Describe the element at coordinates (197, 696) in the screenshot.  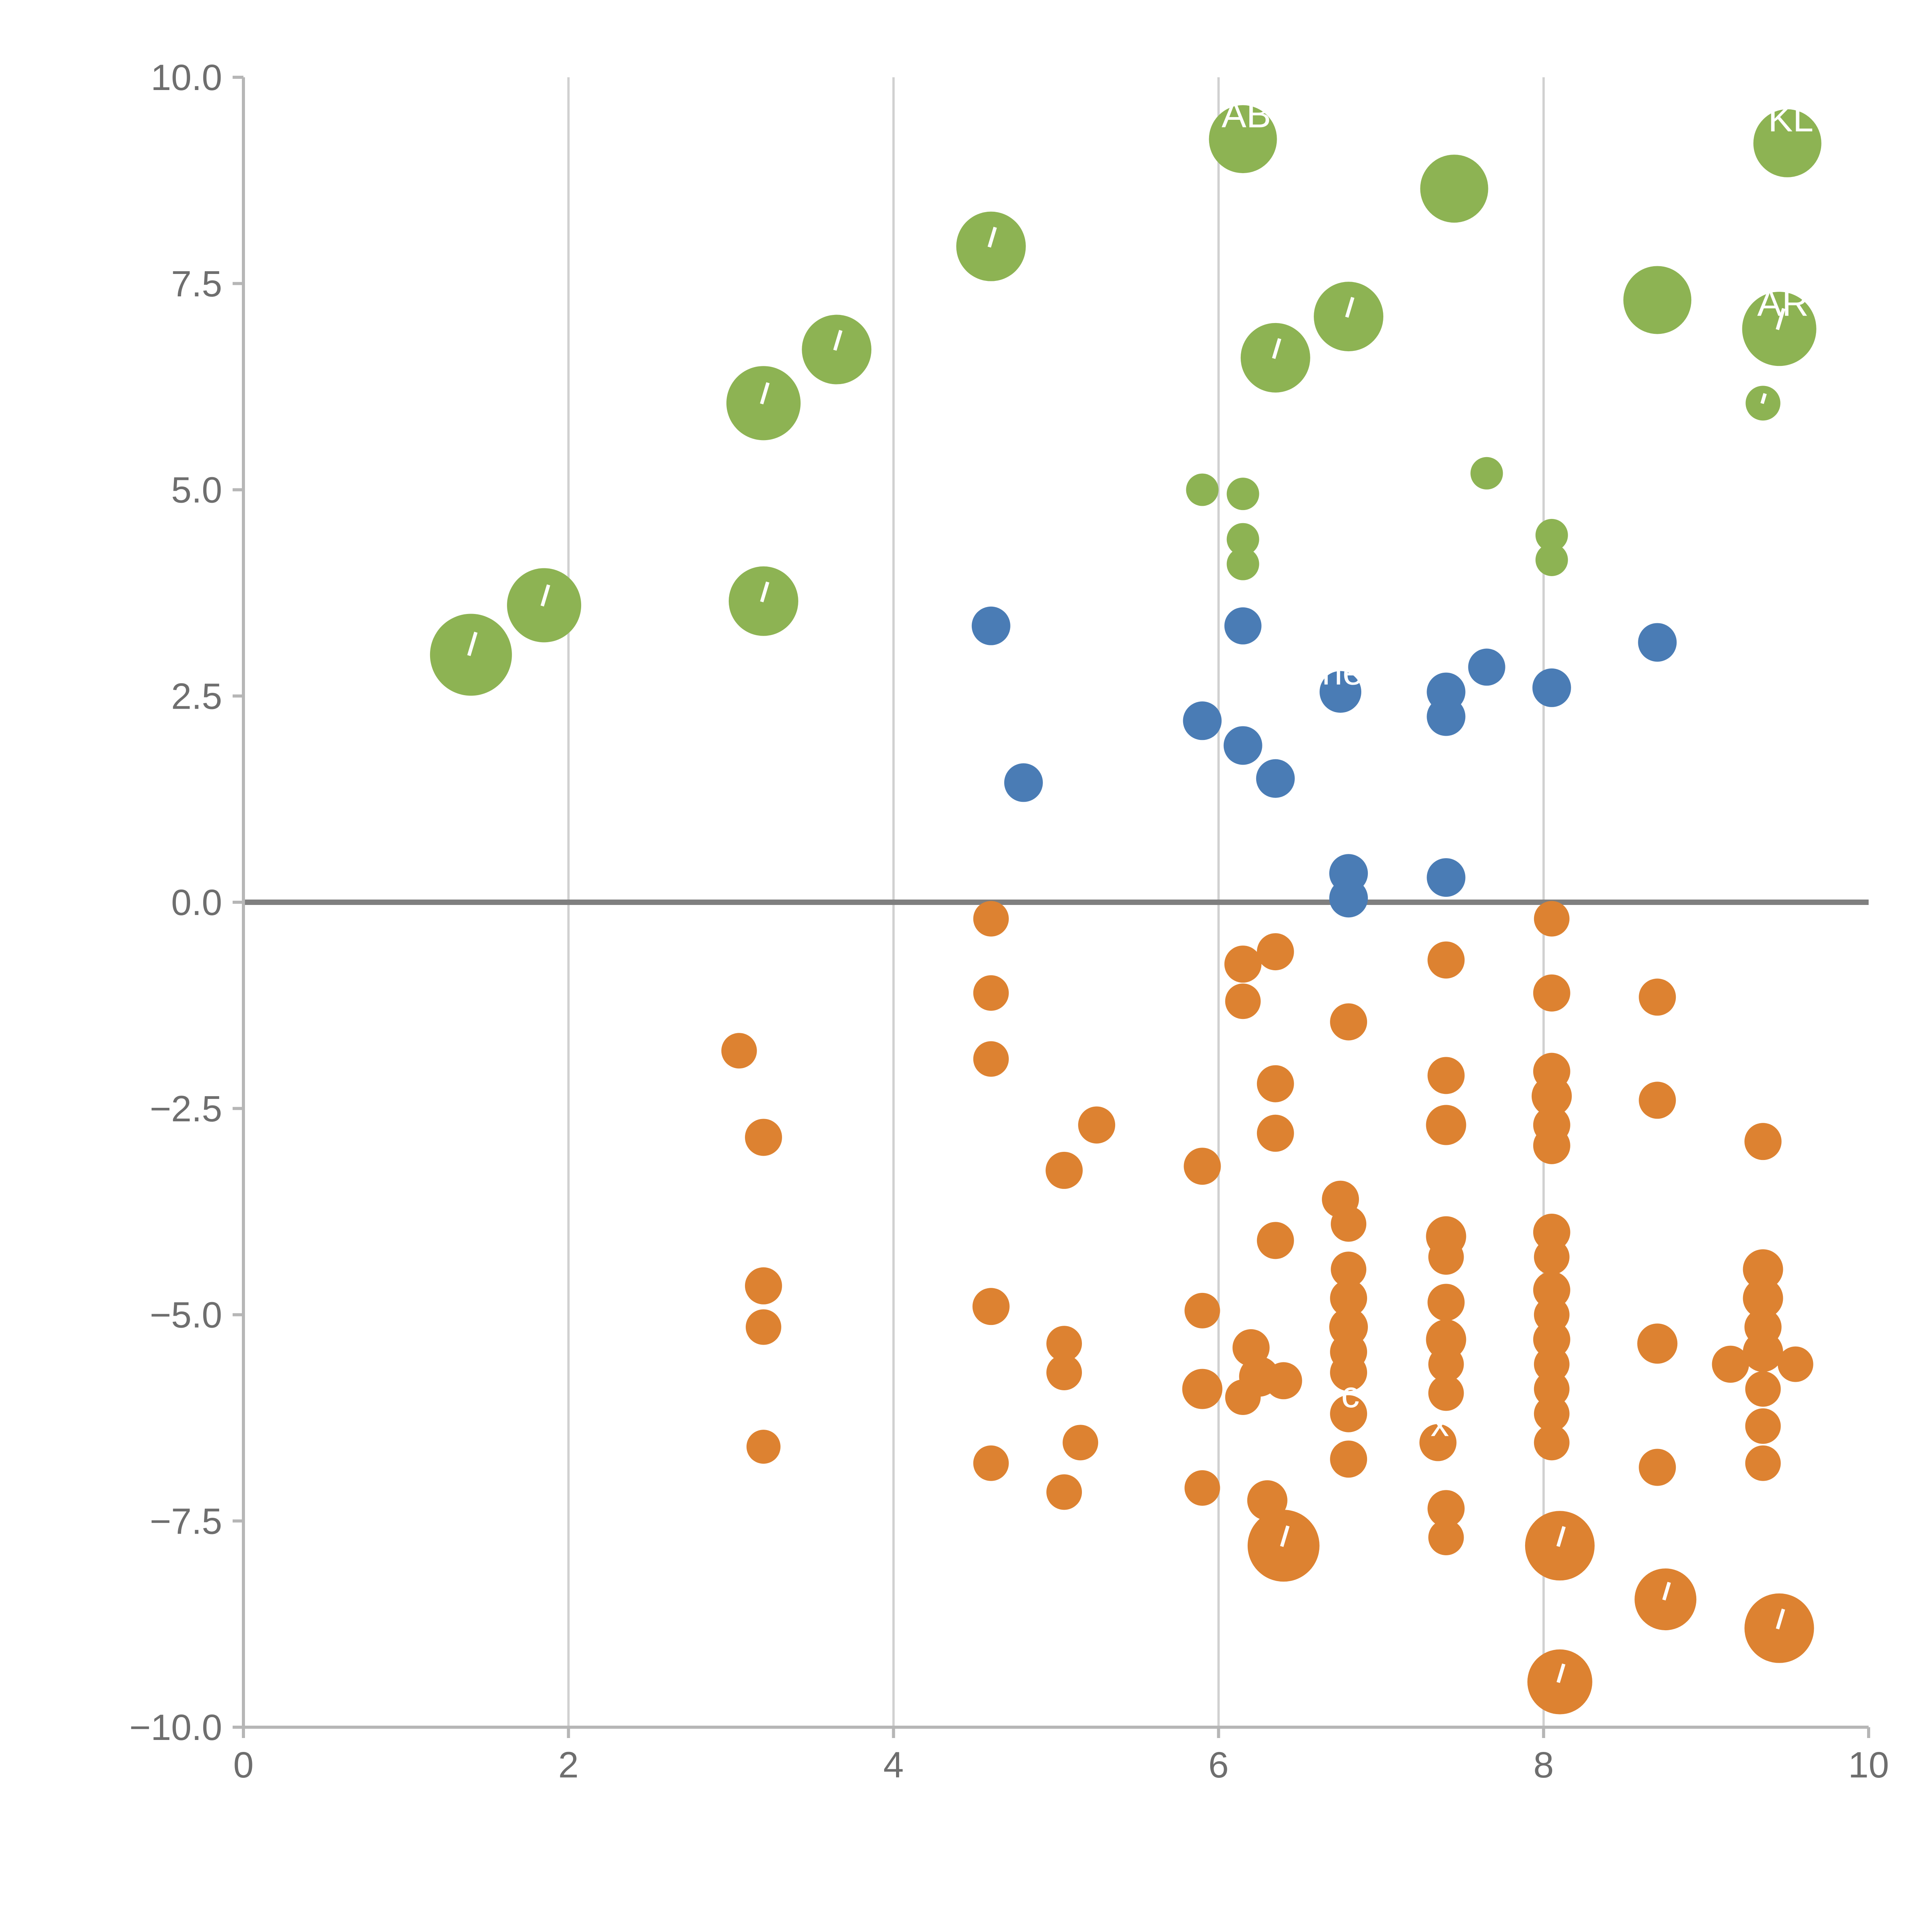
I see `y-tick-label: 2.5` at that location.